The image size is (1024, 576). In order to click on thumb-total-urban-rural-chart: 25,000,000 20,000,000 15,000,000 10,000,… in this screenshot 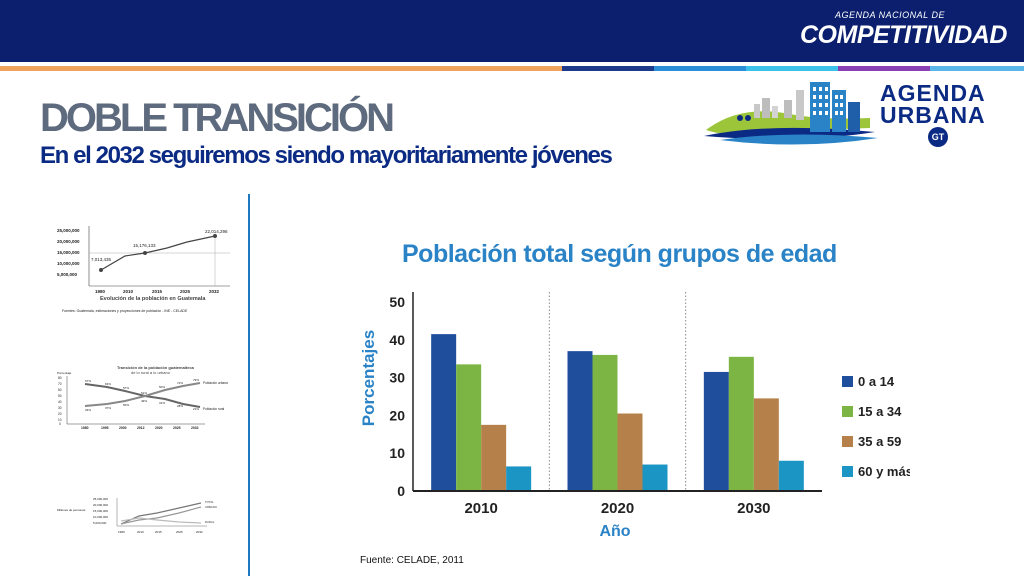, I will do `click(137, 515)`.